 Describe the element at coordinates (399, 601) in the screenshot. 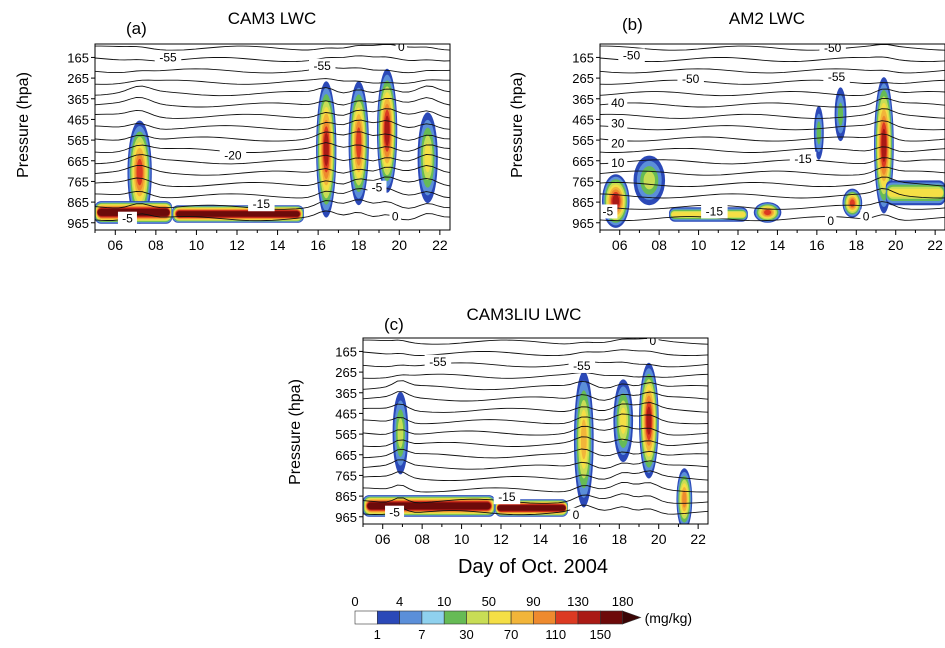

I see `colorbar-upper-label: 4` at that location.